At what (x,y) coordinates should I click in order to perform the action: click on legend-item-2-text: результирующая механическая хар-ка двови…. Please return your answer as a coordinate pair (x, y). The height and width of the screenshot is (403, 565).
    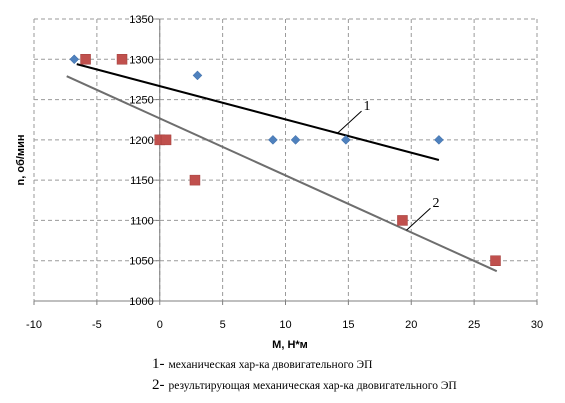
    Looking at the image, I should click on (312, 386).